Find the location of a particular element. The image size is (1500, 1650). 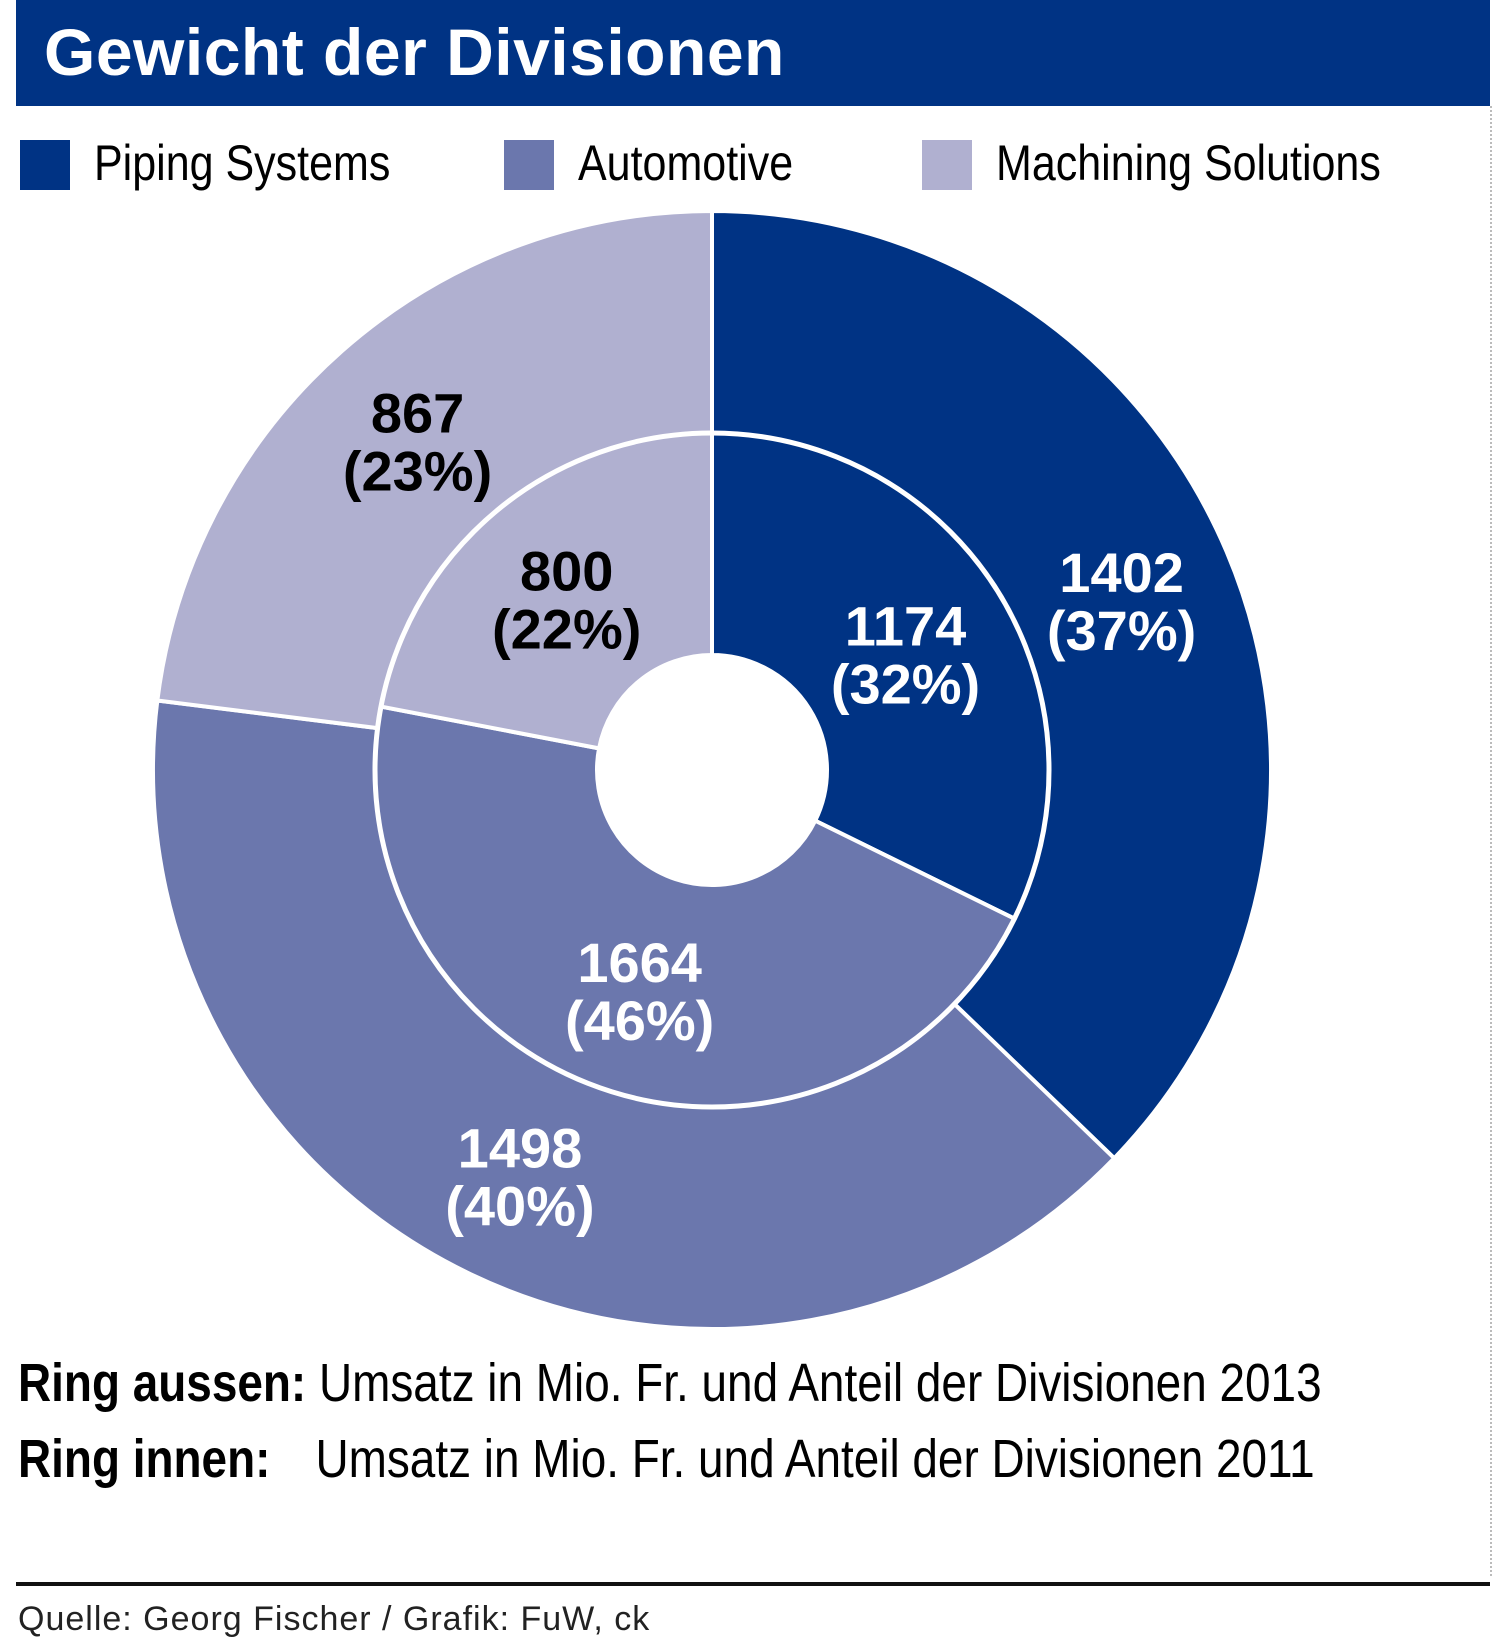

outer-label-piping-systems: 1402 (37%) is located at coordinates (1121, 601).